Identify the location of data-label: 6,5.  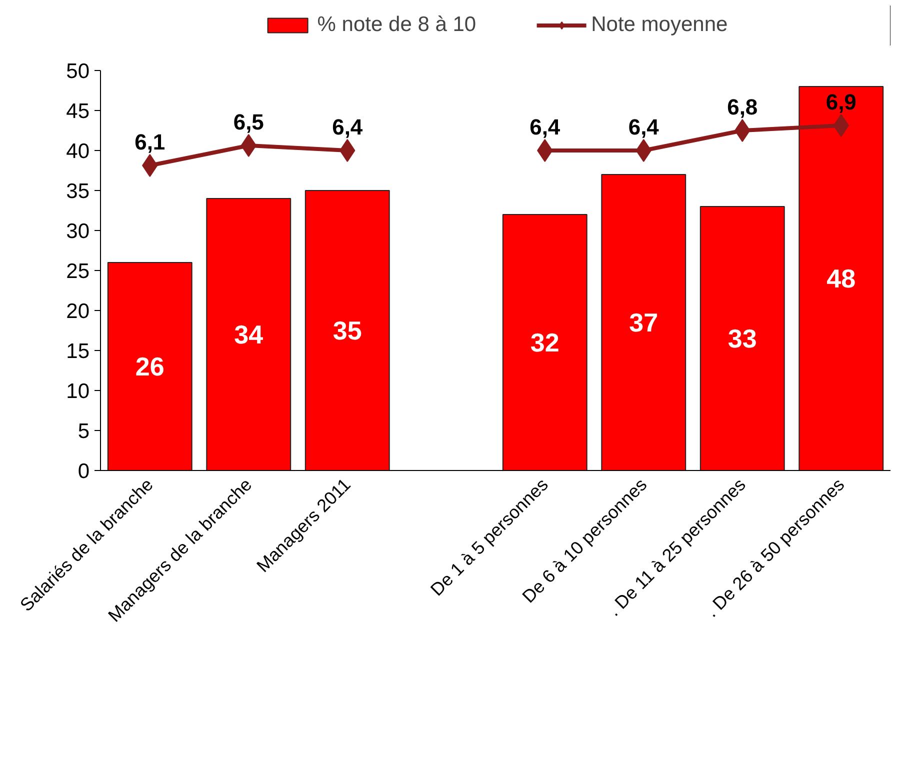
(248, 122).